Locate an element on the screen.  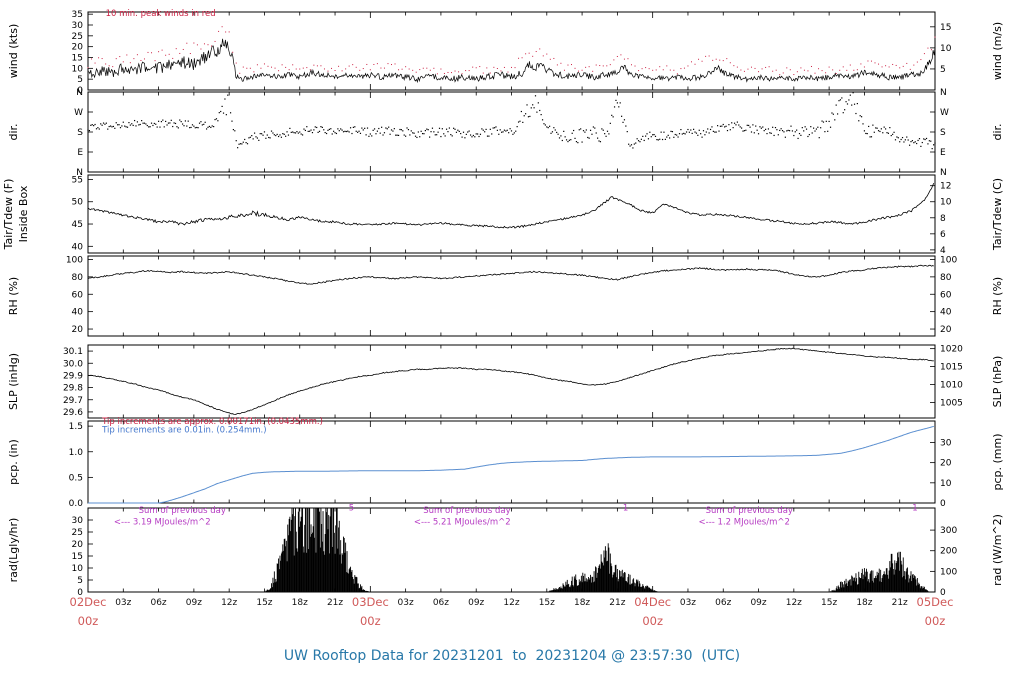
wind-ytick-left: 25 is located at coordinates (77, 37).